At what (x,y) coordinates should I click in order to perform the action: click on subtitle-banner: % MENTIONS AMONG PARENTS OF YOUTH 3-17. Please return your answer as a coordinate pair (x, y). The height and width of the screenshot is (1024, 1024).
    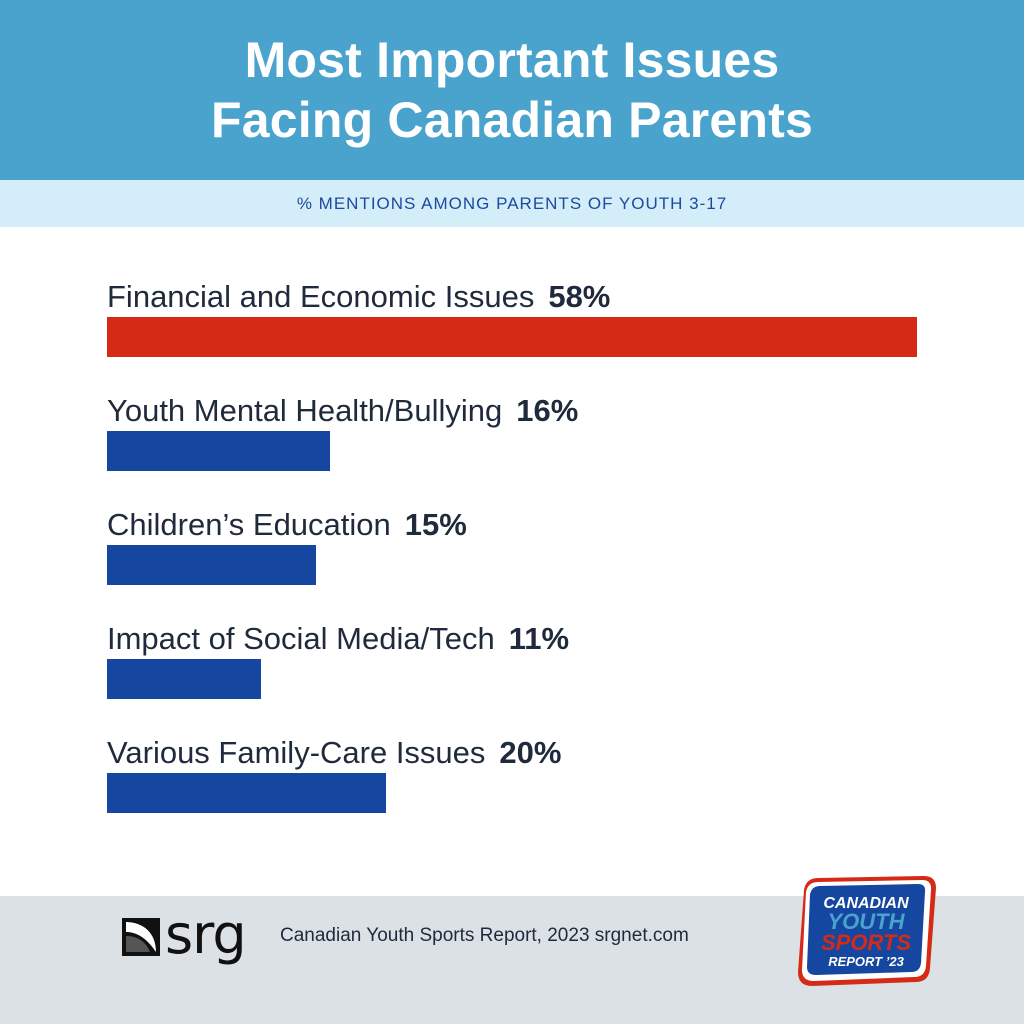
    Looking at the image, I should click on (512, 203).